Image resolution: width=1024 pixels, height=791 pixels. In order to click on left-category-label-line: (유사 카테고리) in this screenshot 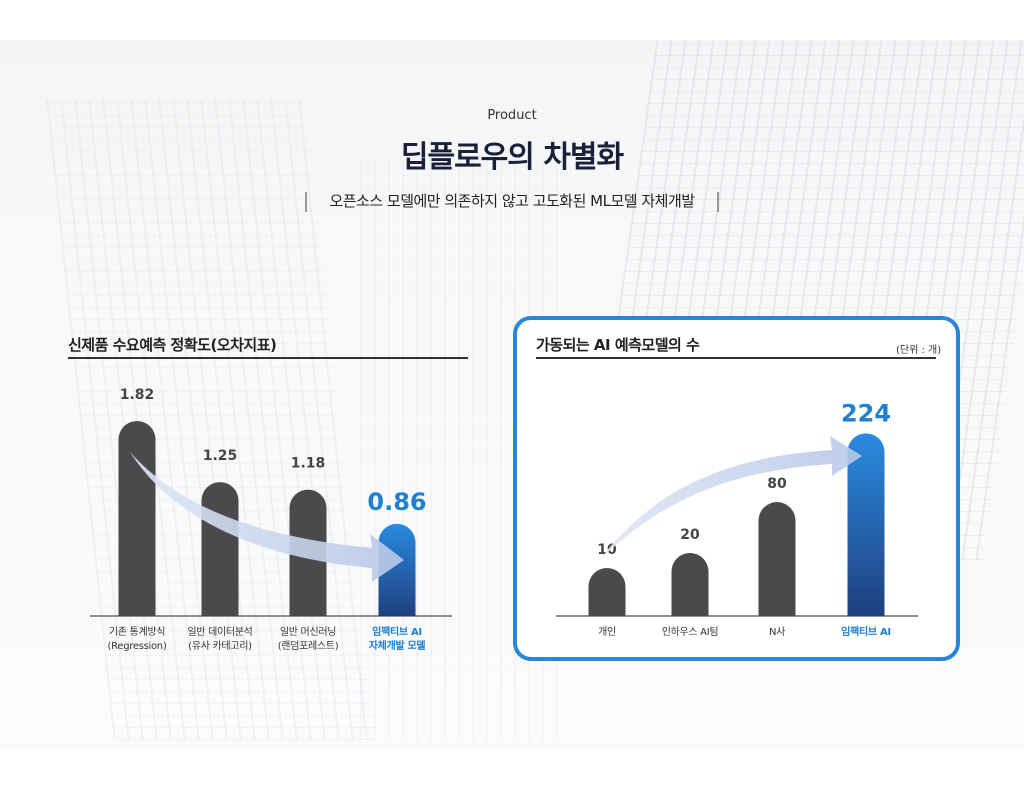, I will do `click(220, 646)`.